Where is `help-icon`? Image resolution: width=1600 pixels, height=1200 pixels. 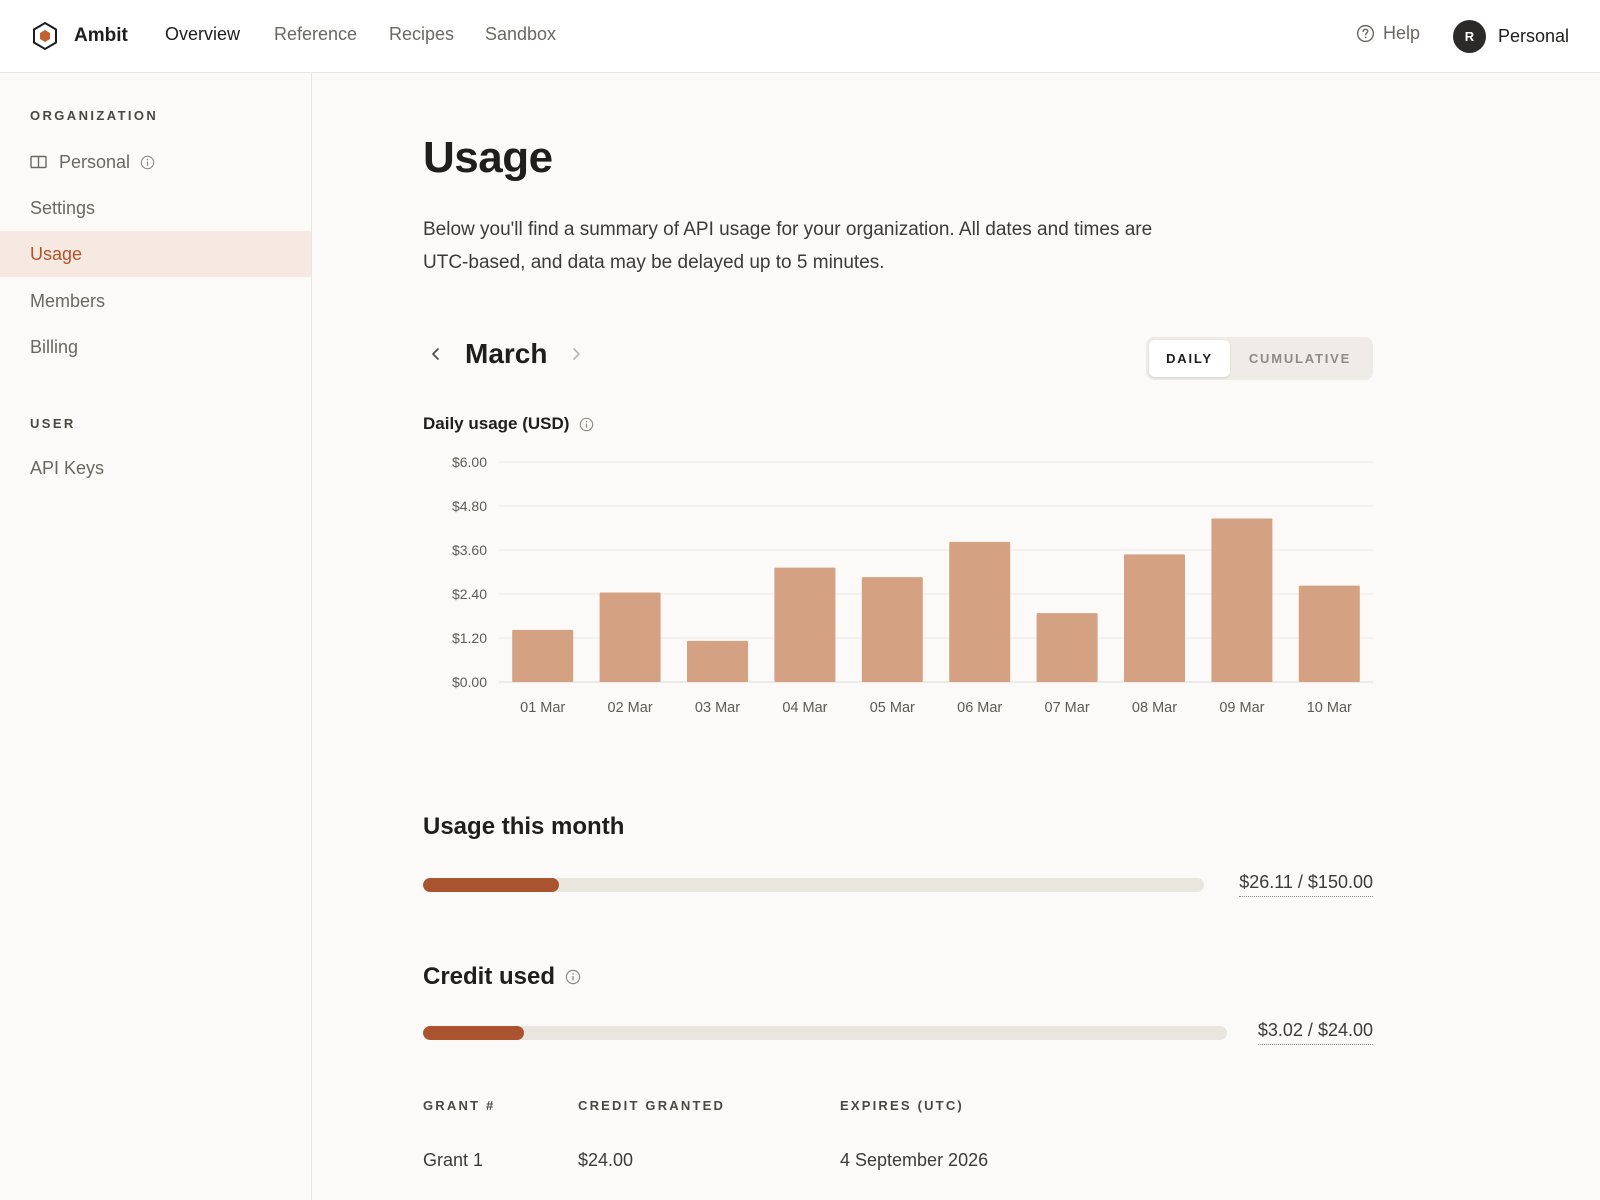 help-icon is located at coordinates (1365, 33).